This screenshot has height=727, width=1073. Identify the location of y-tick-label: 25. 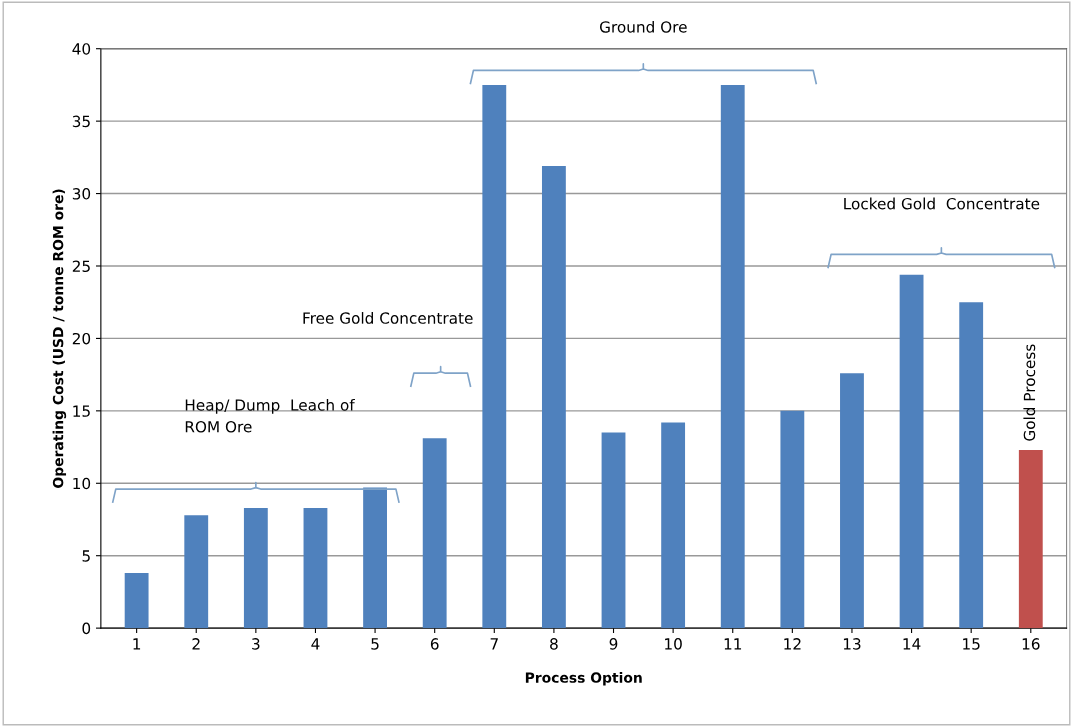
(81, 266).